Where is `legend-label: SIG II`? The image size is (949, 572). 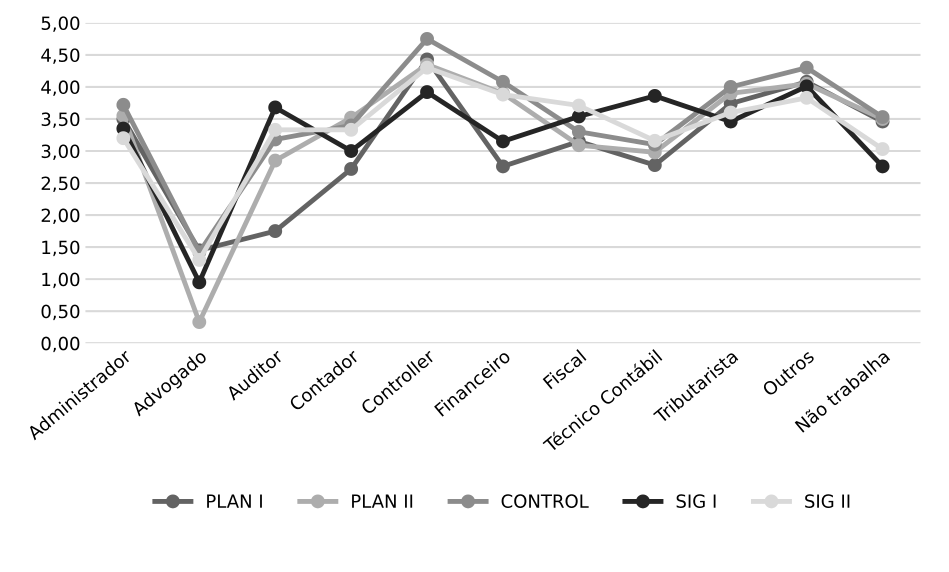
legend-label: SIG II is located at coordinates (827, 501).